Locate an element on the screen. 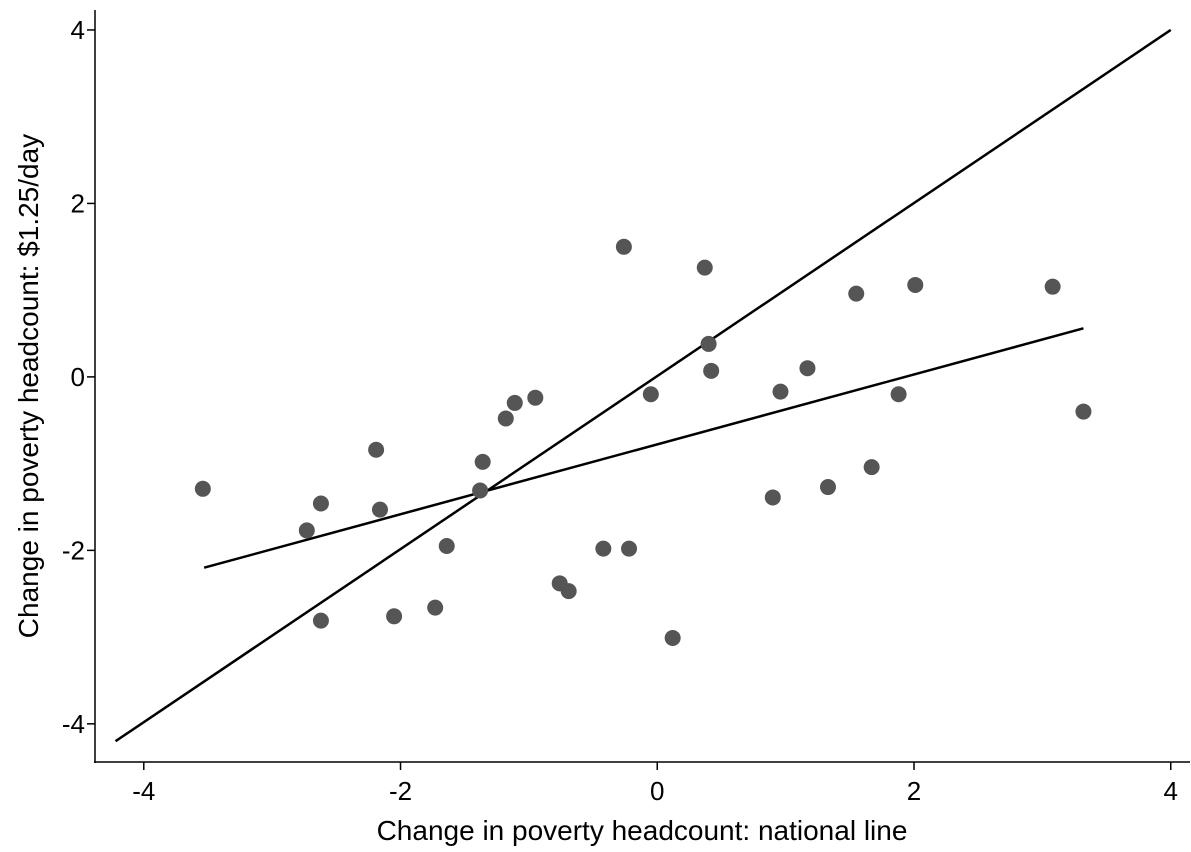 The width and height of the screenshot is (1191, 852). y-tick-label: 2 is located at coordinates (78, 203).